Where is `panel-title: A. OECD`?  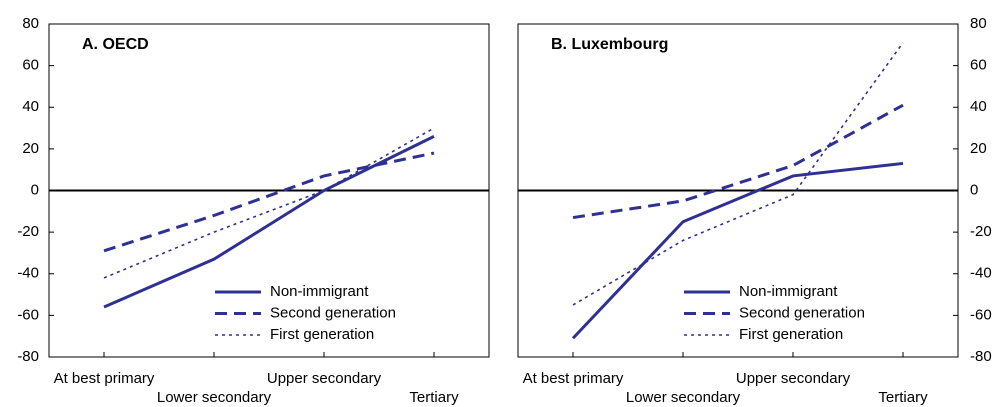 panel-title: A. OECD is located at coordinates (115, 44).